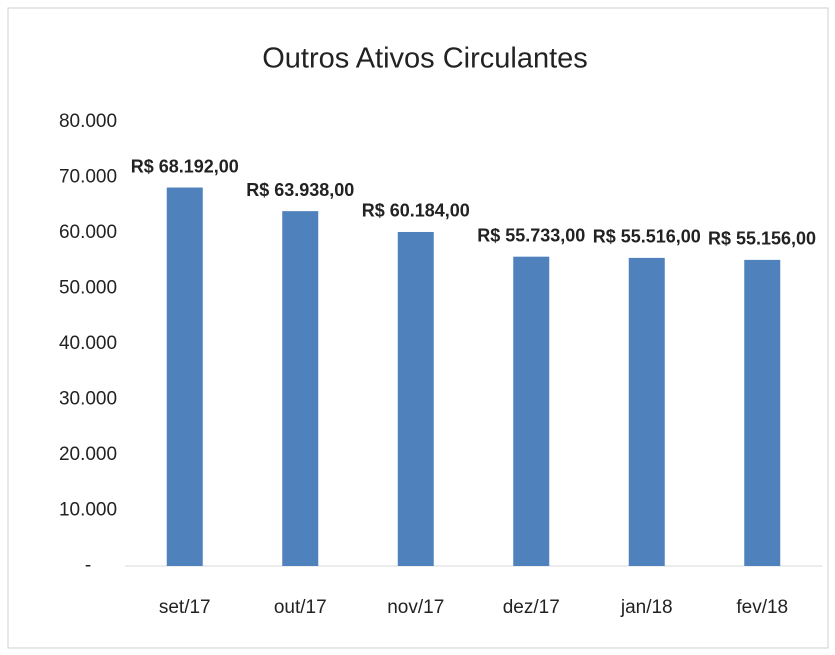 Image resolution: width=835 pixels, height=655 pixels. What do you see at coordinates (88, 565) in the screenshot?
I see `y-tick-label: -` at bounding box center [88, 565].